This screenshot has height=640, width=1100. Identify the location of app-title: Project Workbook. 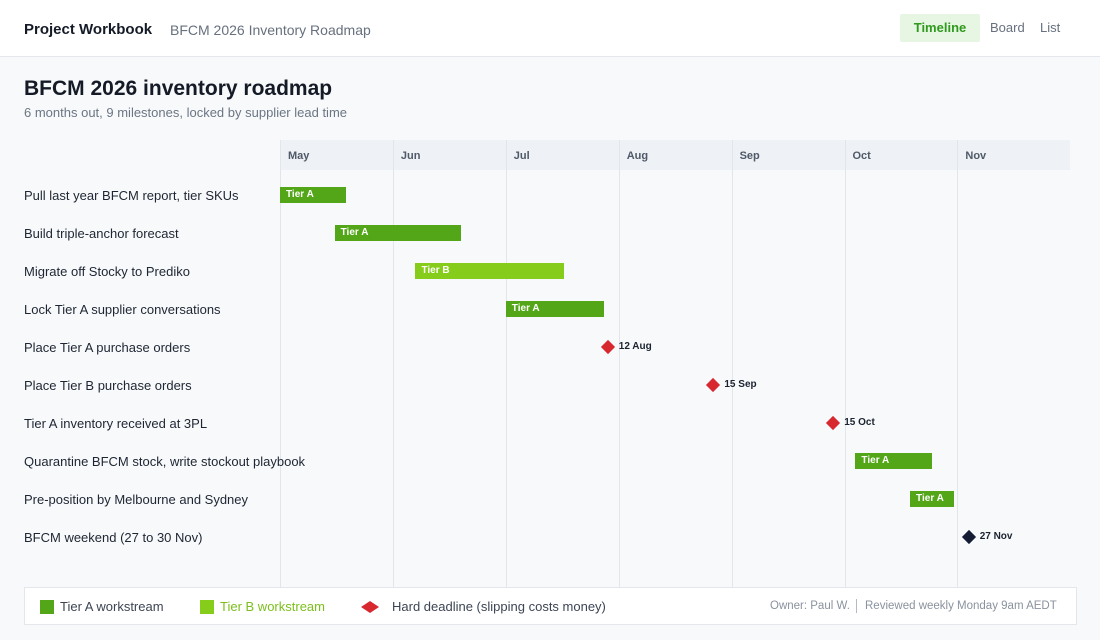
(88, 29).